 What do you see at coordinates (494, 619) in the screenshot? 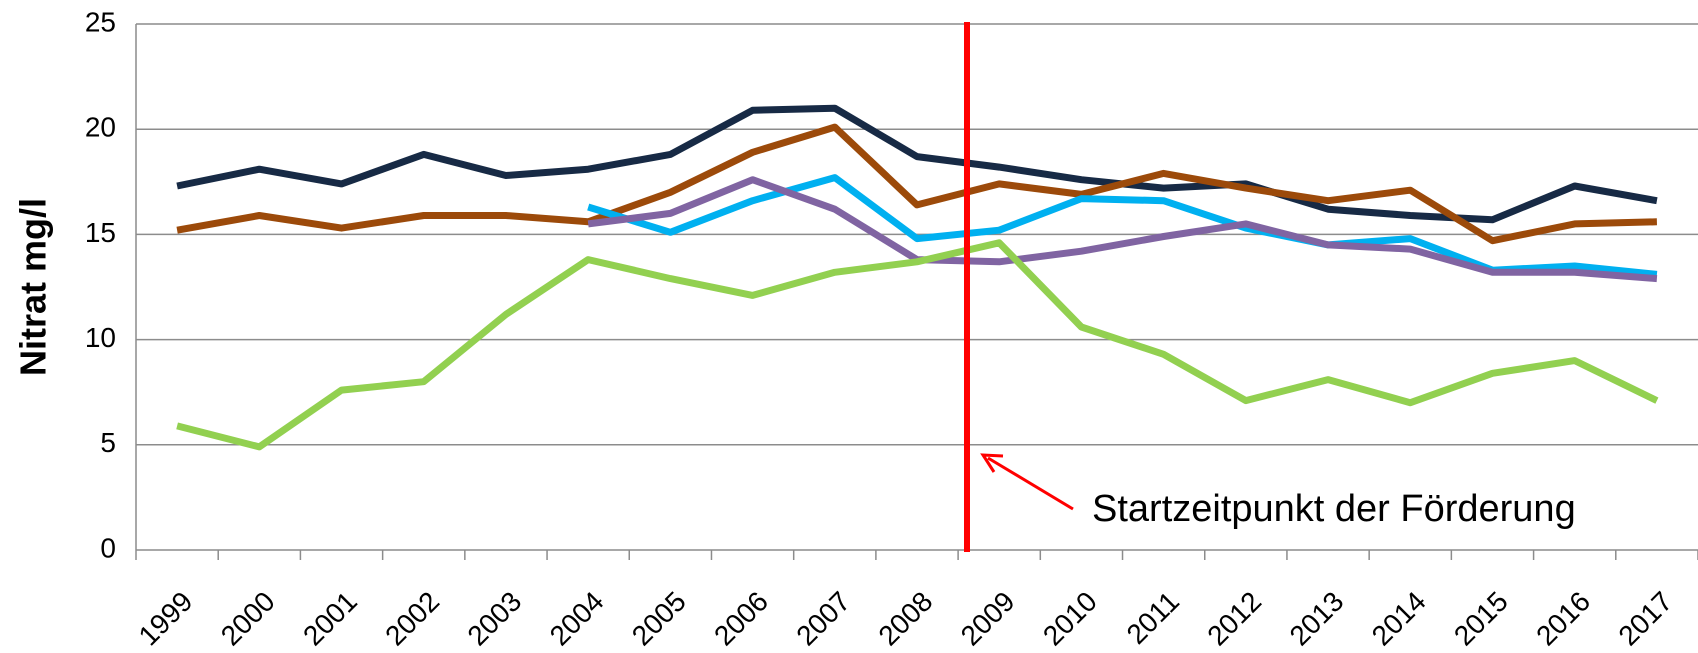
I see `x-tick-label: 2003` at bounding box center [494, 619].